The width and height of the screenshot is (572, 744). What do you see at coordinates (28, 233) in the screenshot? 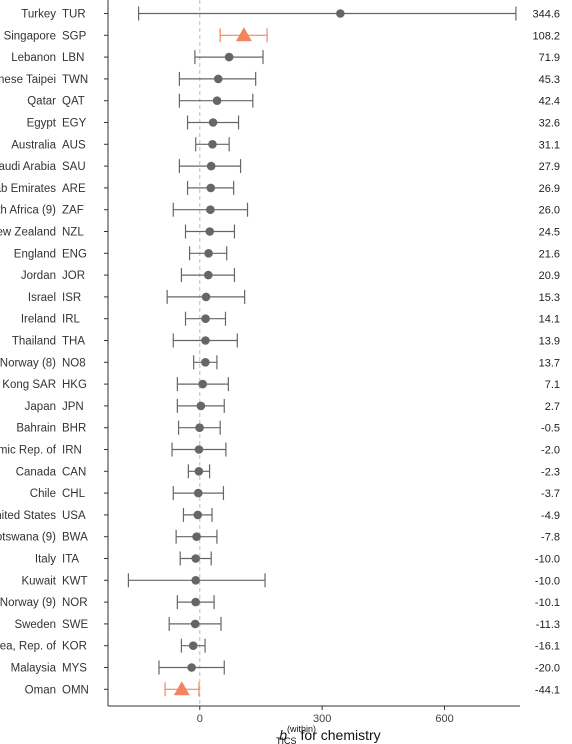
I see `country-label: New Zealand` at bounding box center [28, 233].